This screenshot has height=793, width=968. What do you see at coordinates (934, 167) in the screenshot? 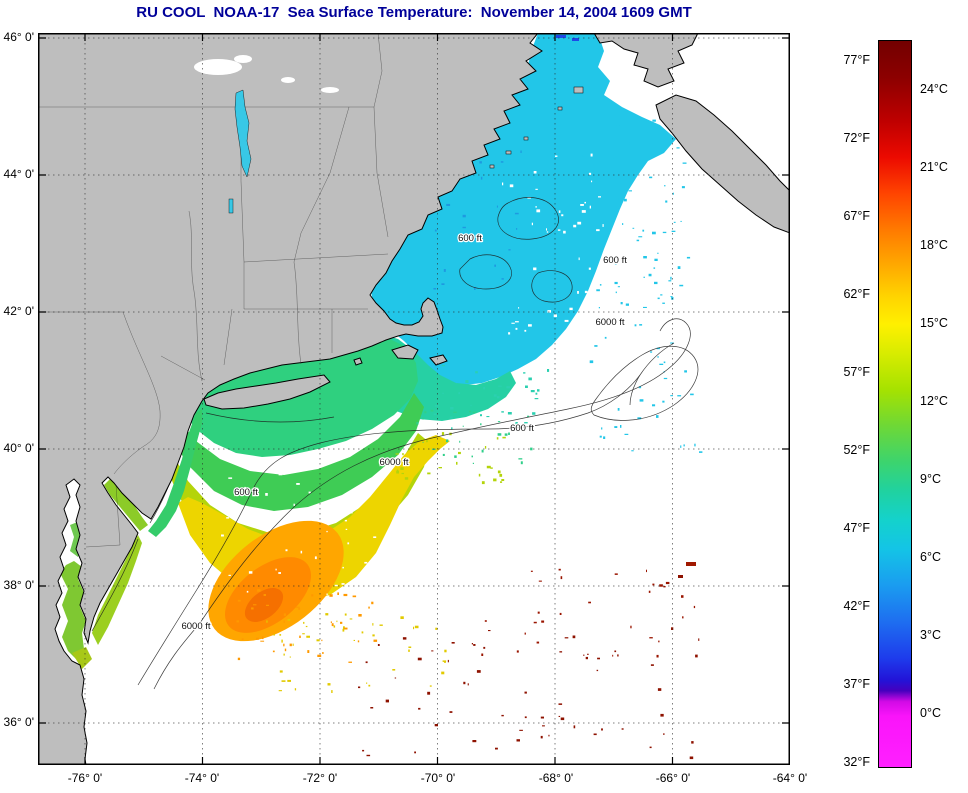
I see `colorbar-c-label: 21°C` at bounding box center [934, 167].